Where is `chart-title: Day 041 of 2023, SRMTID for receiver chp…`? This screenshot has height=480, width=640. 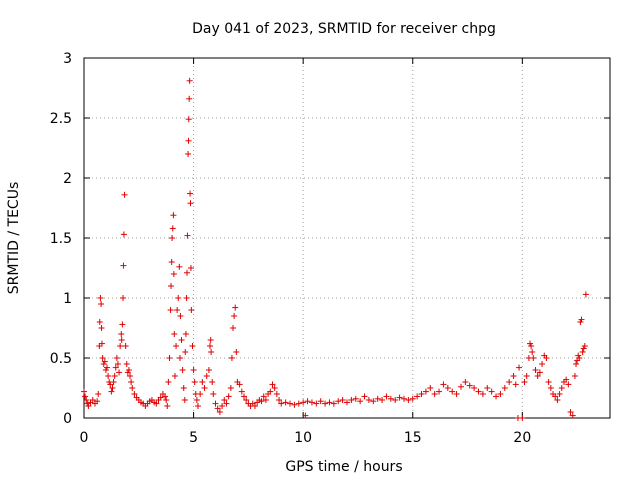
chart-title: Day 041 of 2023, SRMTID for receiver chp… is located at coordinates (344, 29).